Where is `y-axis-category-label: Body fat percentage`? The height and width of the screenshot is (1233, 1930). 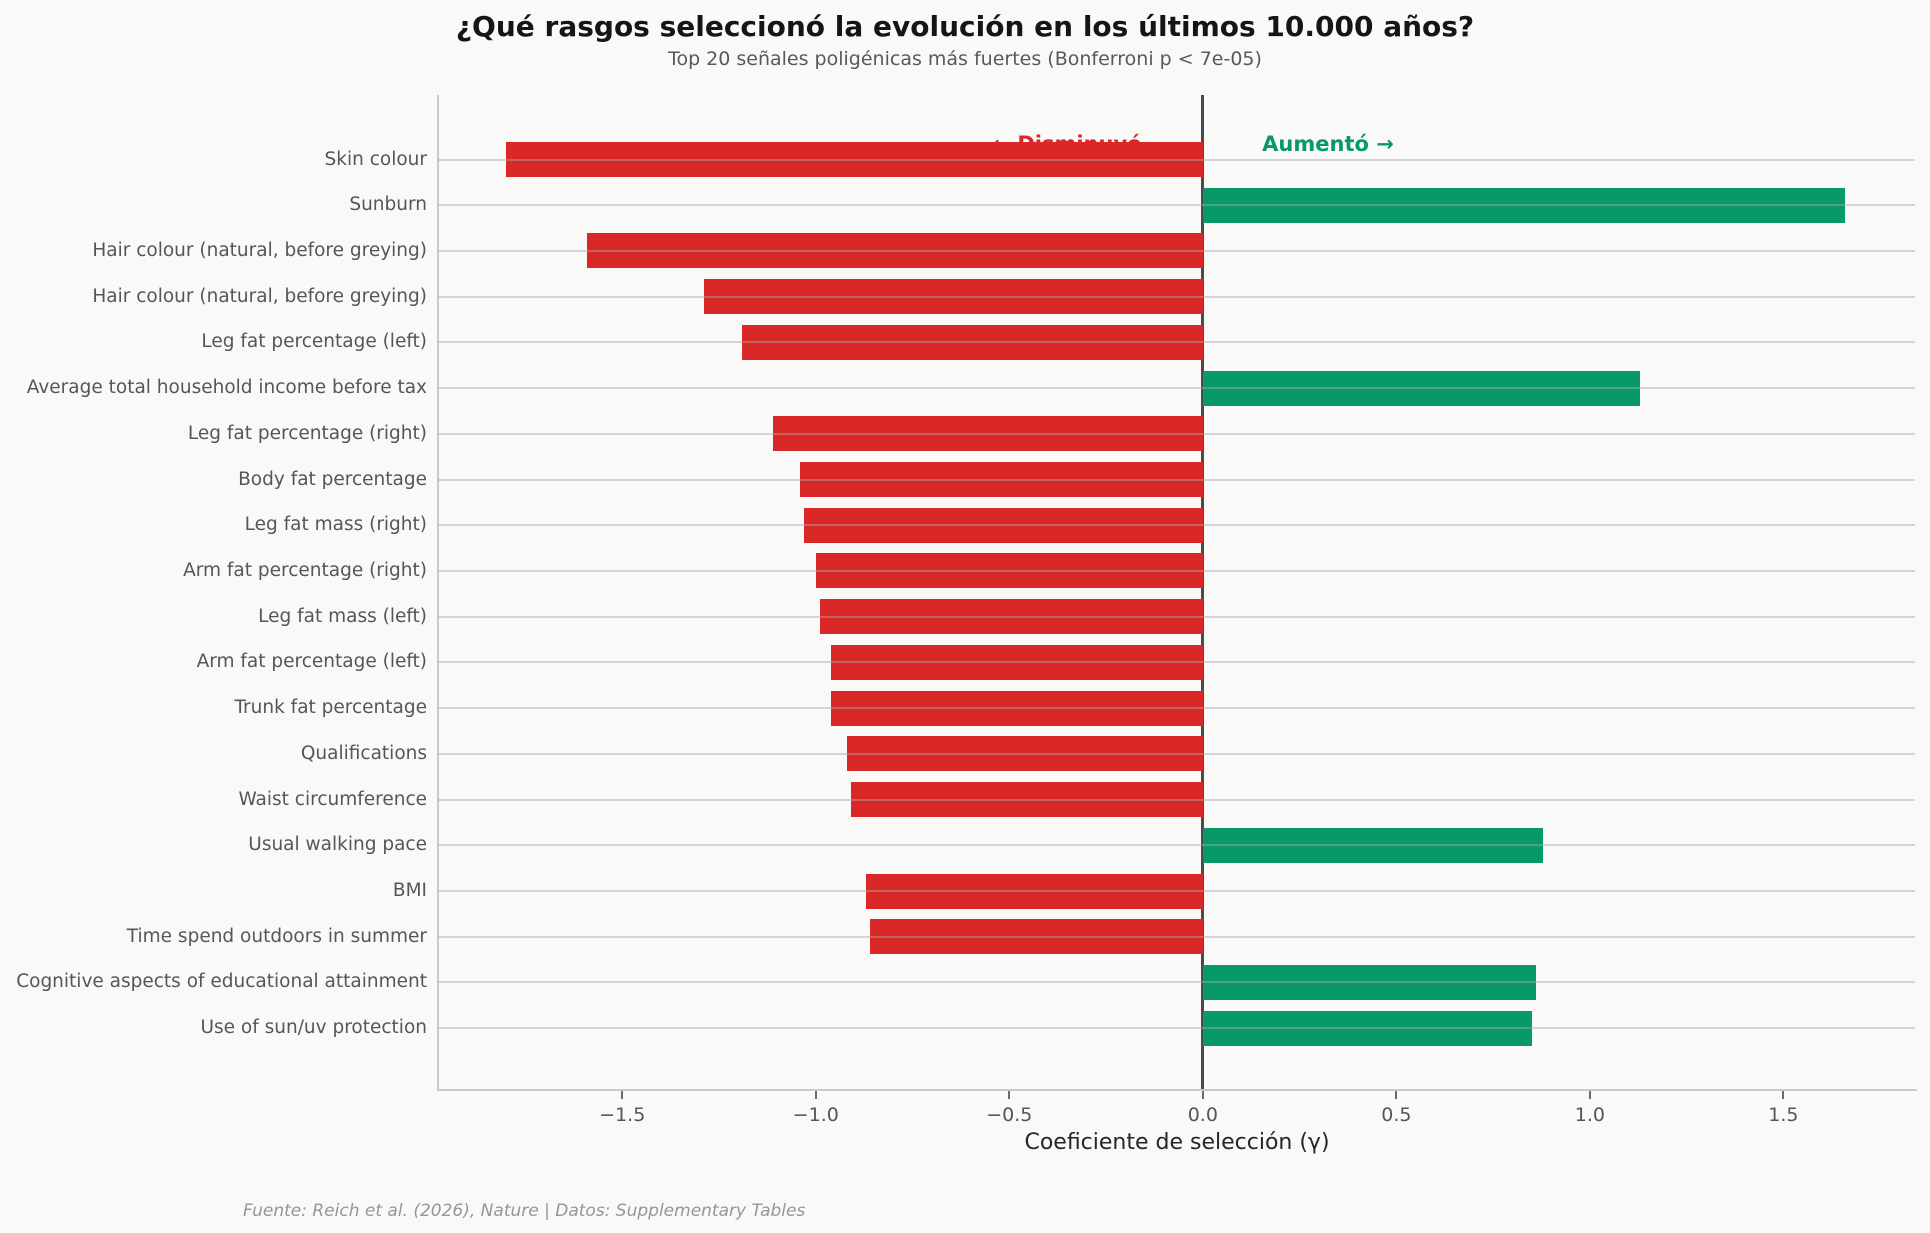
y-axis-category-label: Body fat percentage is located at coordinates (332, 479).